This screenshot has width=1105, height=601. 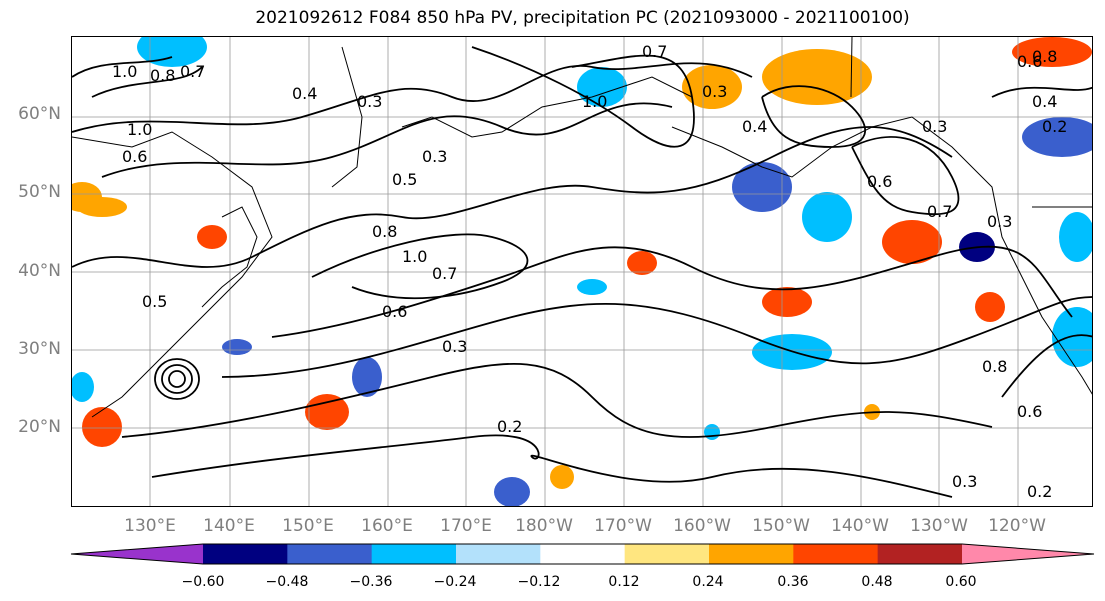 I want to click on colorbar-tick: −0.24, so click(x=455, y=582).